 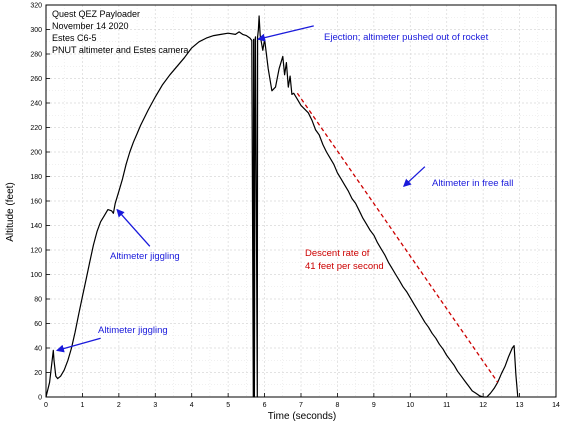 I want to click on y-tick-label: 300, so click(x=36, y=30).